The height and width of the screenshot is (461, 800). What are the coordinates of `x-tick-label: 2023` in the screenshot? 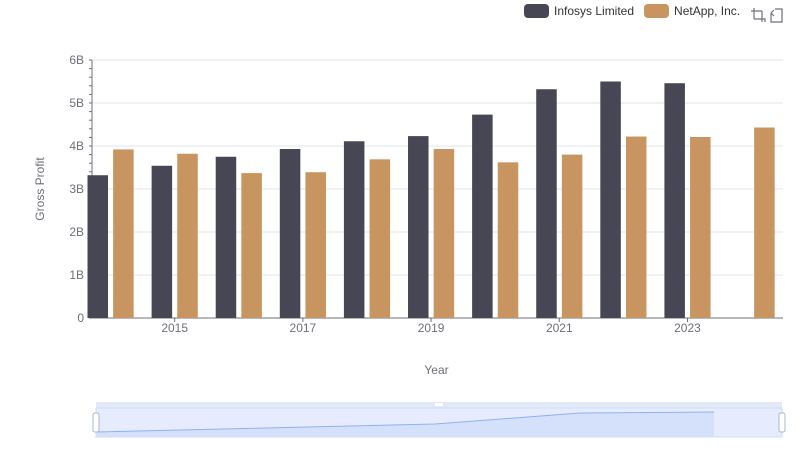 It's located at (687, 328).